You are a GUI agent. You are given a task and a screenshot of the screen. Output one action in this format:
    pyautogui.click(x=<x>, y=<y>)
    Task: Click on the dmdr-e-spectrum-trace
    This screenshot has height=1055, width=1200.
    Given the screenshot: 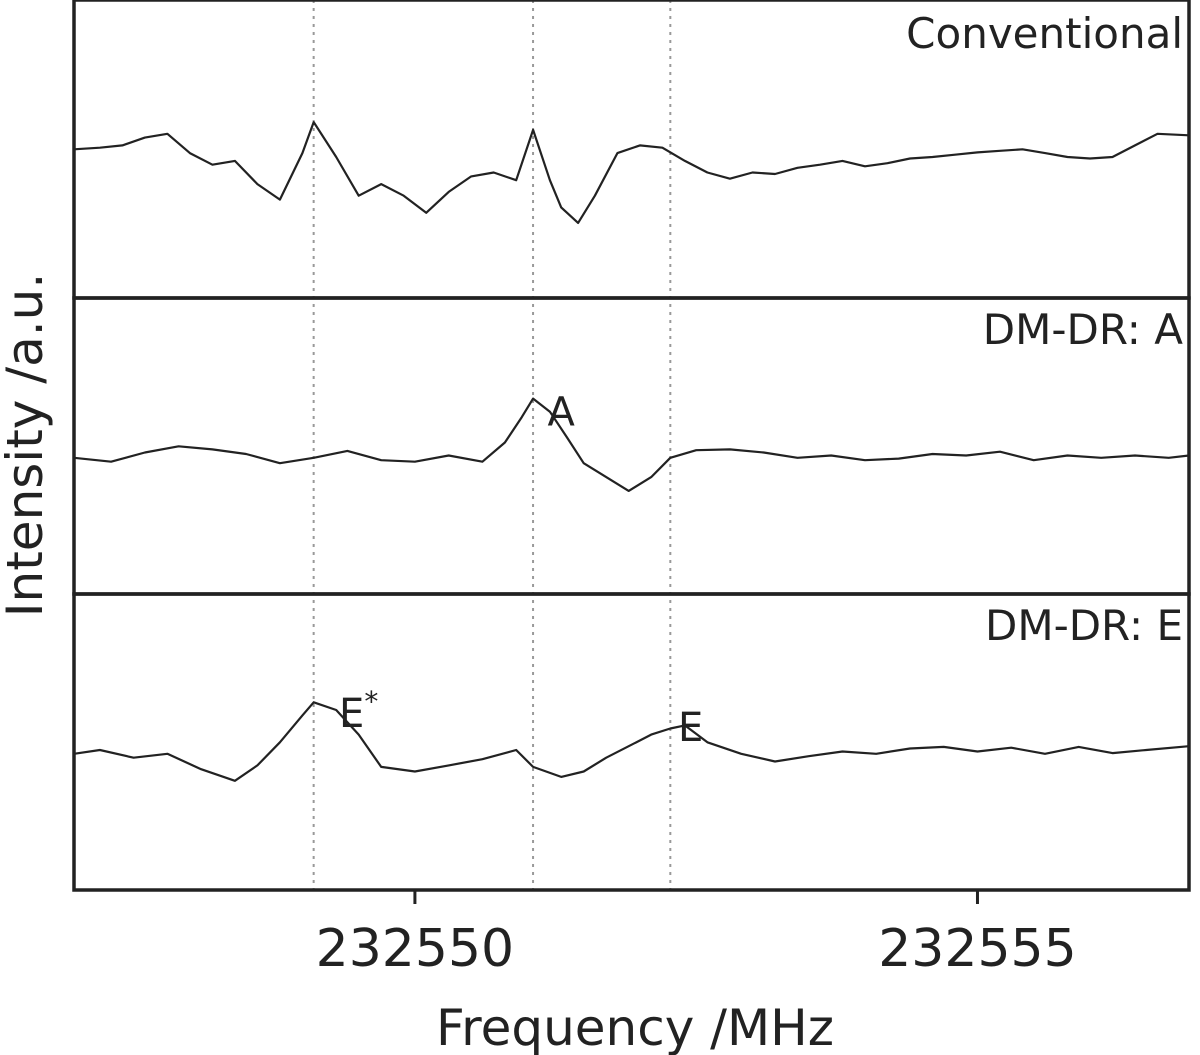 What is the action you would take?
    pyautogui.click(x=631, y=741)
    